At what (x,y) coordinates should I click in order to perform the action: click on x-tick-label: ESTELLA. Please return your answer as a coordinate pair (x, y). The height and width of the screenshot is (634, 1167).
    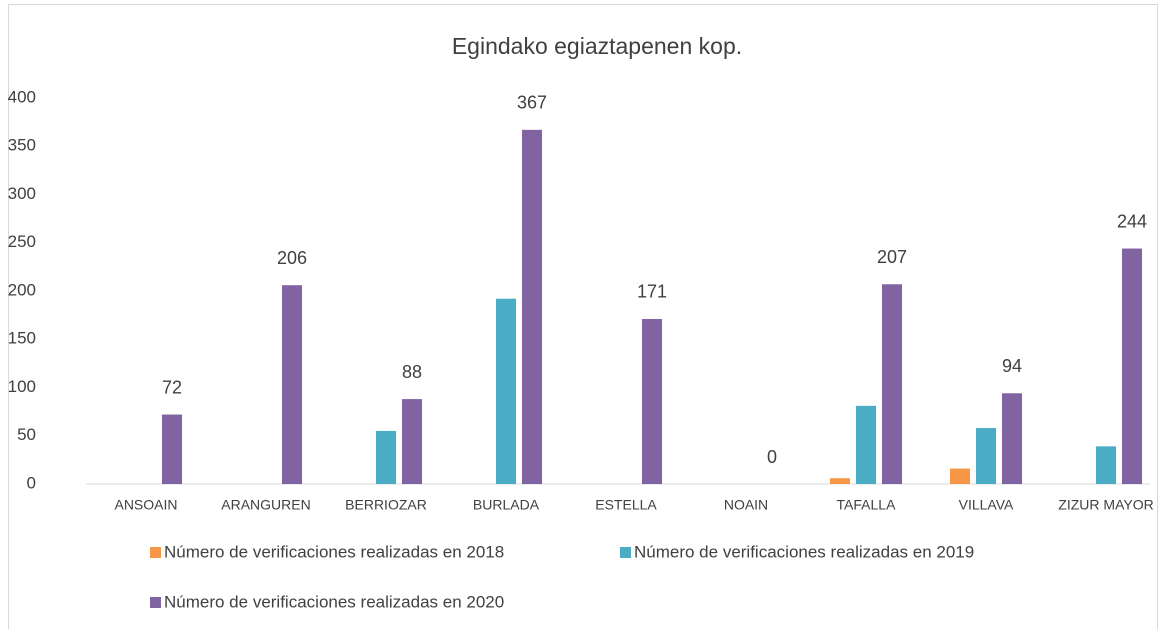
    Looking at the image, I should click on (626, 505).